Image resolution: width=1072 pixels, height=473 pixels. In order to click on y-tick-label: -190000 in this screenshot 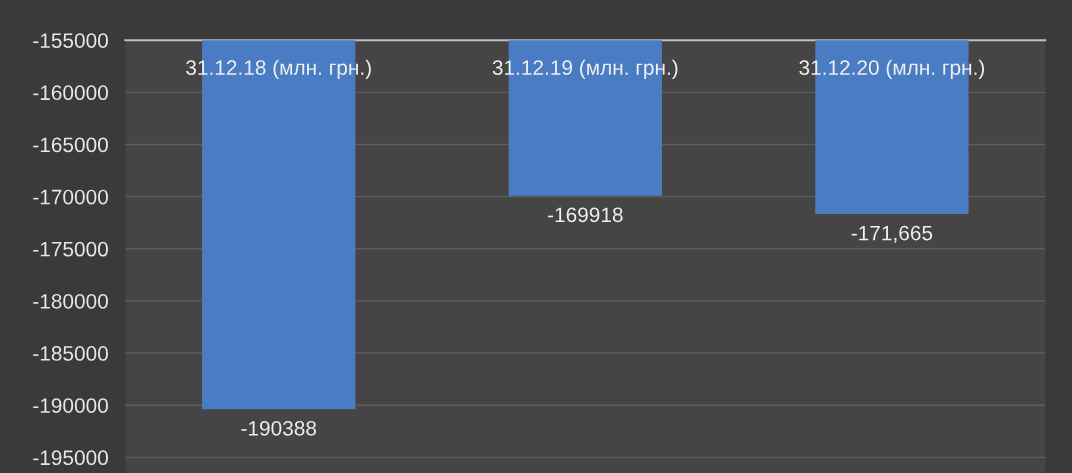, I will do `click(70, 405)`.